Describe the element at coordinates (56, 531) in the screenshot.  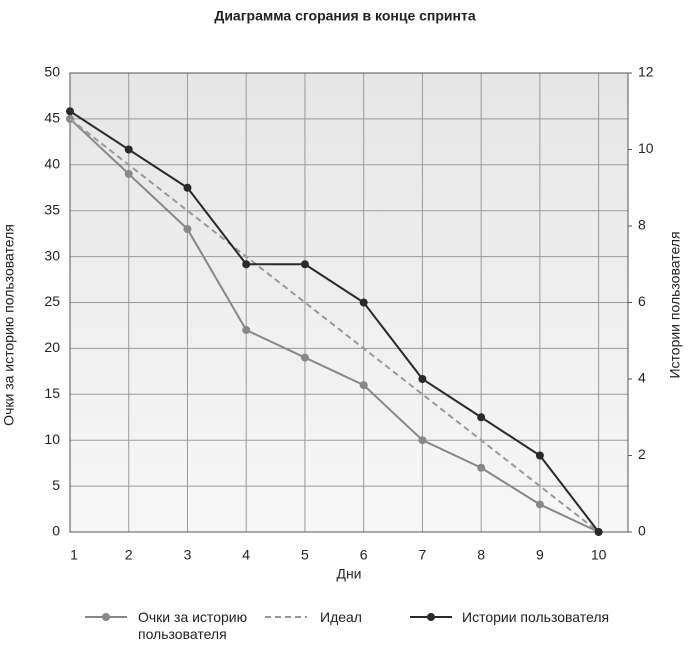
I see `y-tick-label: 0` at that location.